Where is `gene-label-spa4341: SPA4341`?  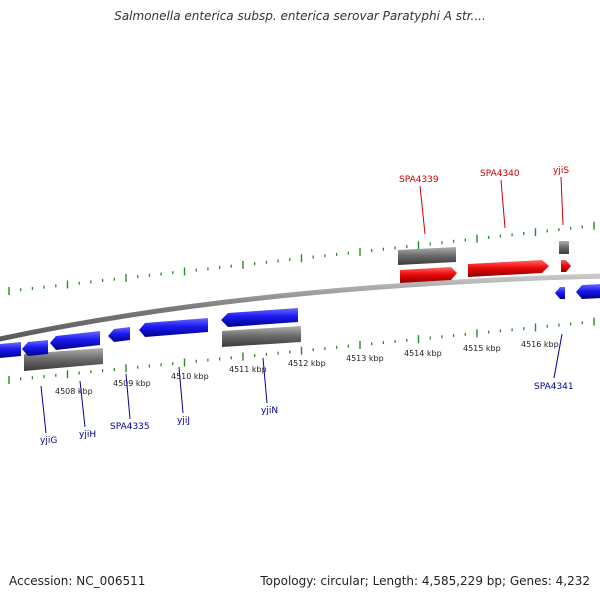 gene-label-spa4341: SPA4341 is located at coordinates (554, 387).